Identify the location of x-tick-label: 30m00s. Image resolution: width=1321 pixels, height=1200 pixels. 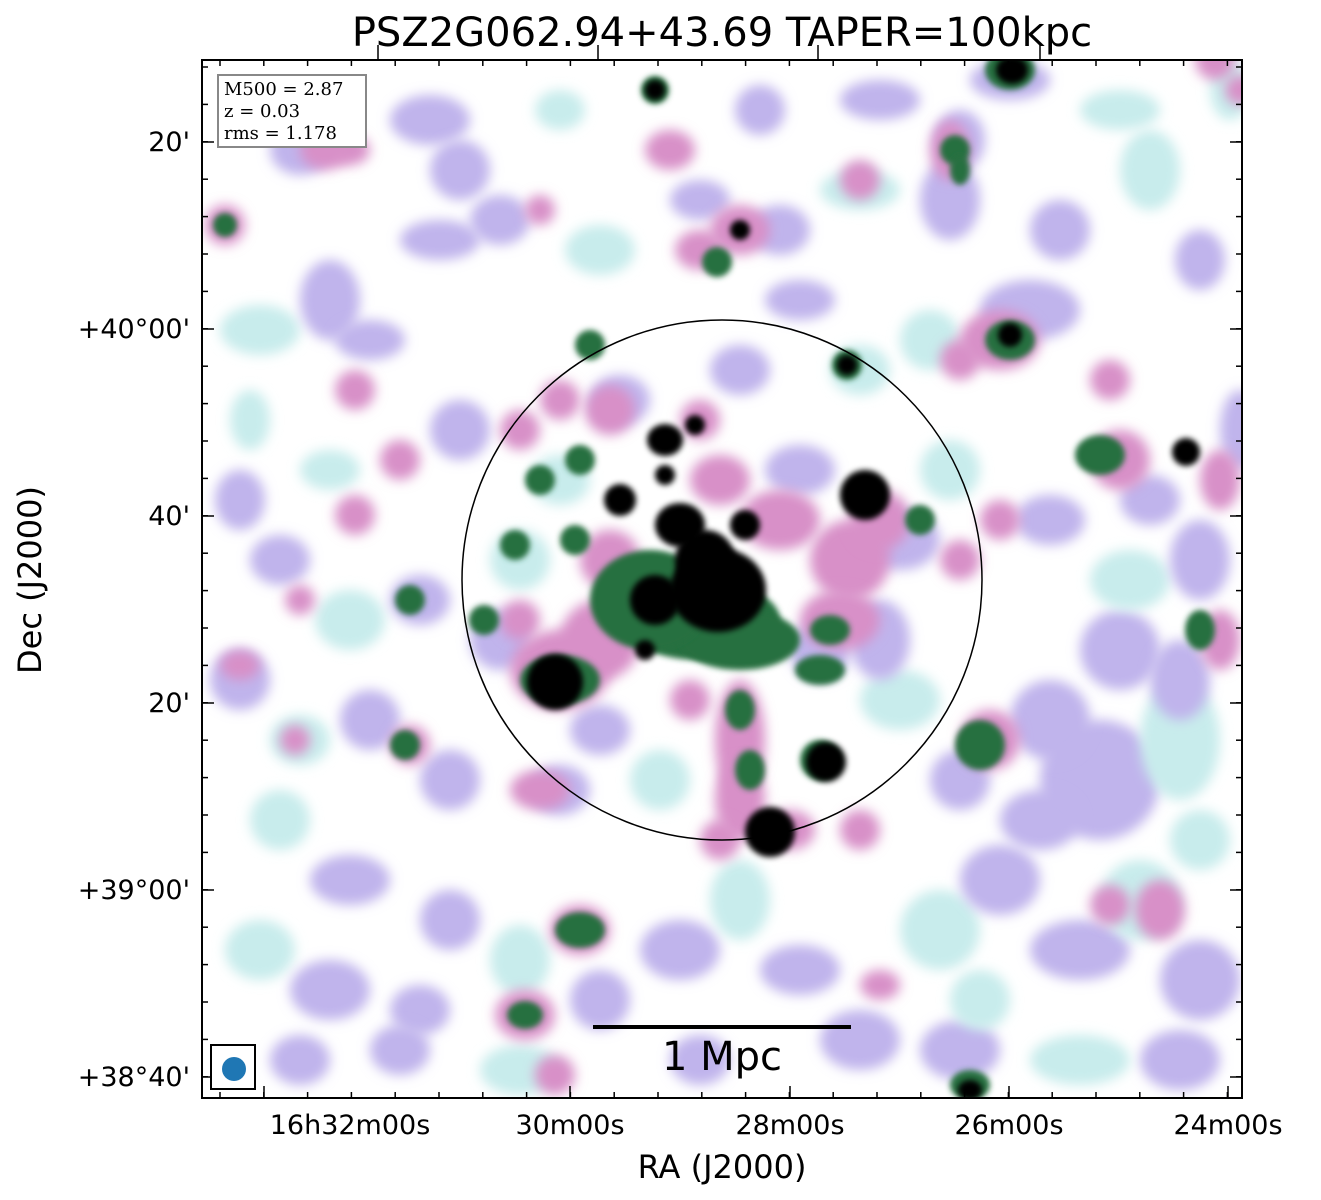
(570, 1125).